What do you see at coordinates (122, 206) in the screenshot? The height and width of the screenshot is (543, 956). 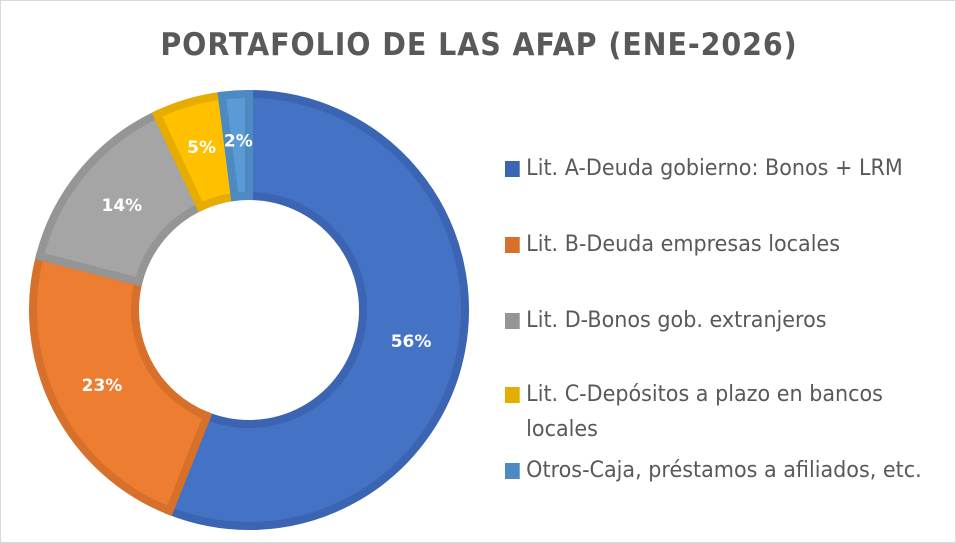 I see `data-label-lit-d: 14%` at bounding box center [122, 206].